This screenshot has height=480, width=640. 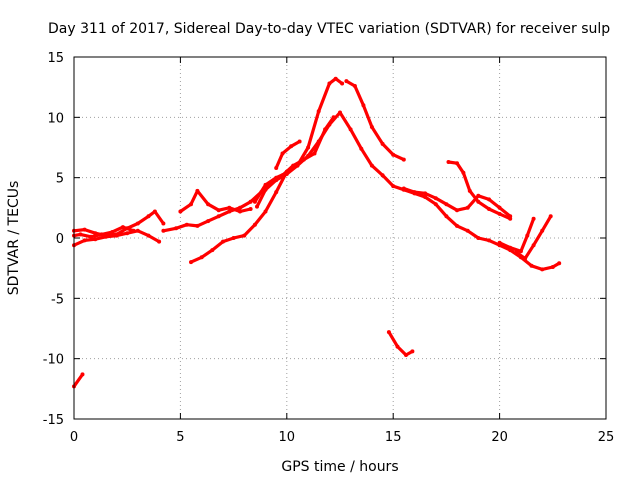 What do you see at coordinates (288, 154) in the screenshot?
I see `series-arc-j` at bounding box center [288, 154].